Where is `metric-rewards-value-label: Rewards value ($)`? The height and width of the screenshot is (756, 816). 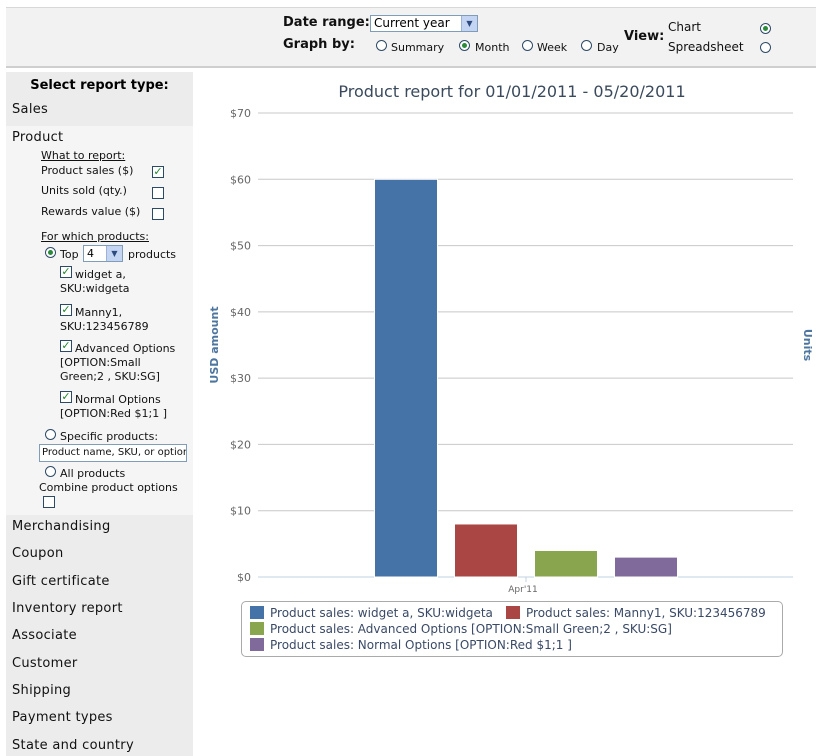 metric-rewards-value-label: Rewards value ($) is located at coordinates (91, 211).